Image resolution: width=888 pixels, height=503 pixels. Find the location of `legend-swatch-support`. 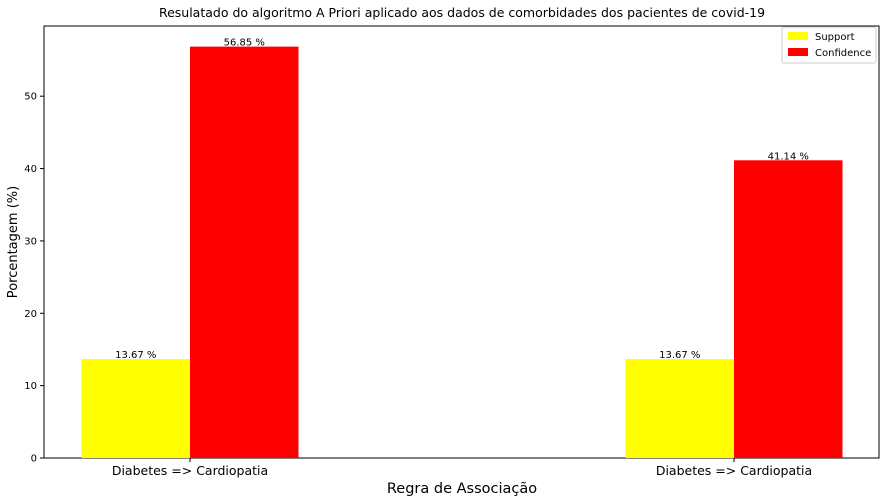

legend-swatch-support is located at coordinates (798, 36).